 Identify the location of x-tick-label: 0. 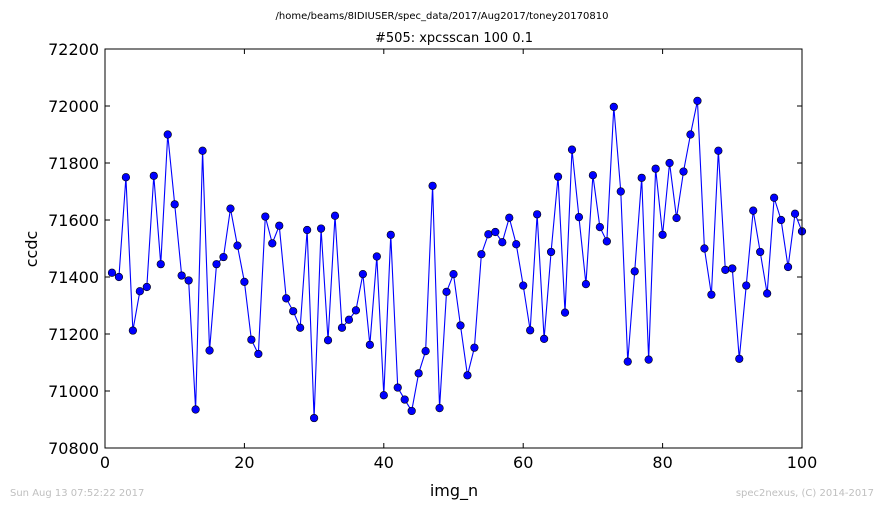
(105, 462).